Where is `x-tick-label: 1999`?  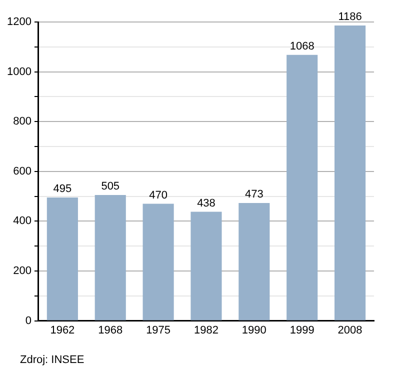 x-tick-label: 1999 is located at coordinates (302, 330).